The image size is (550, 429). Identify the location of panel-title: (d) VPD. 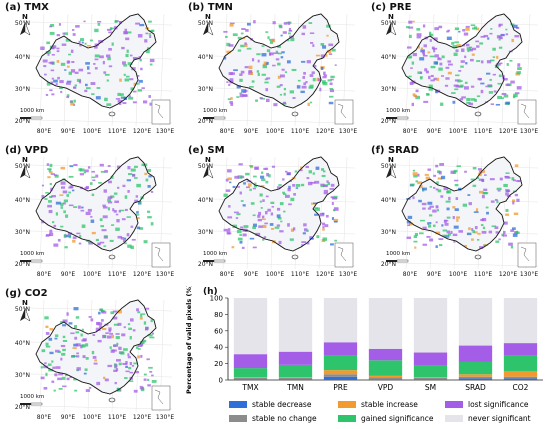
(27, 150).